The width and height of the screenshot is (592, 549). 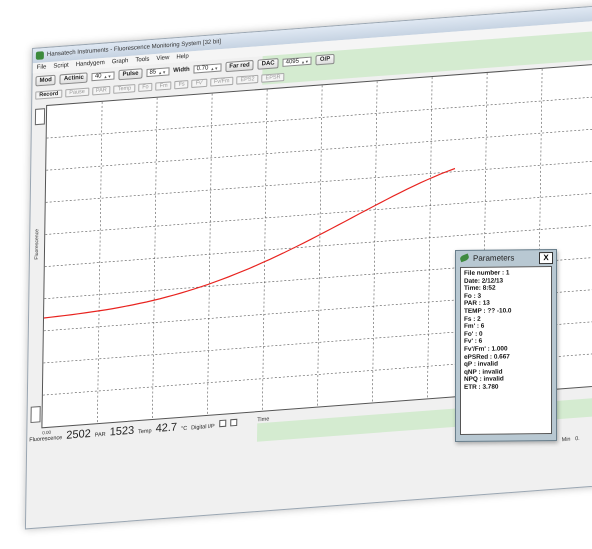 What do you see at coordinates (40, 117) in the screenshot?
I see `y-axis-scale-box` at bounding box center [40, 117].